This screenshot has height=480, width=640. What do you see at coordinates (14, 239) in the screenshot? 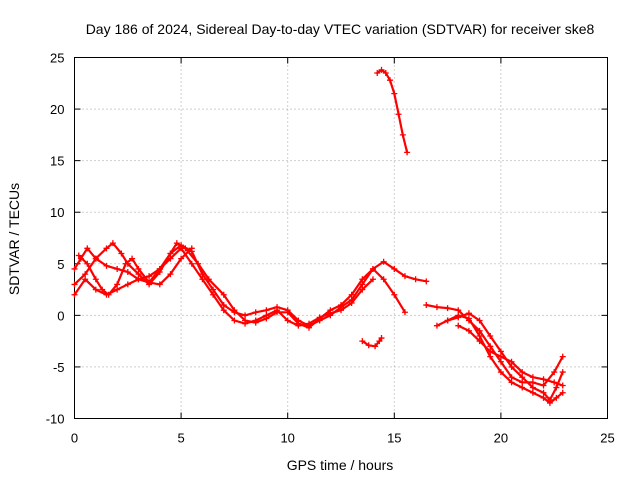
I see `y-axis-label: SDTVAR / TECUs` at bounding box center [14, 239].